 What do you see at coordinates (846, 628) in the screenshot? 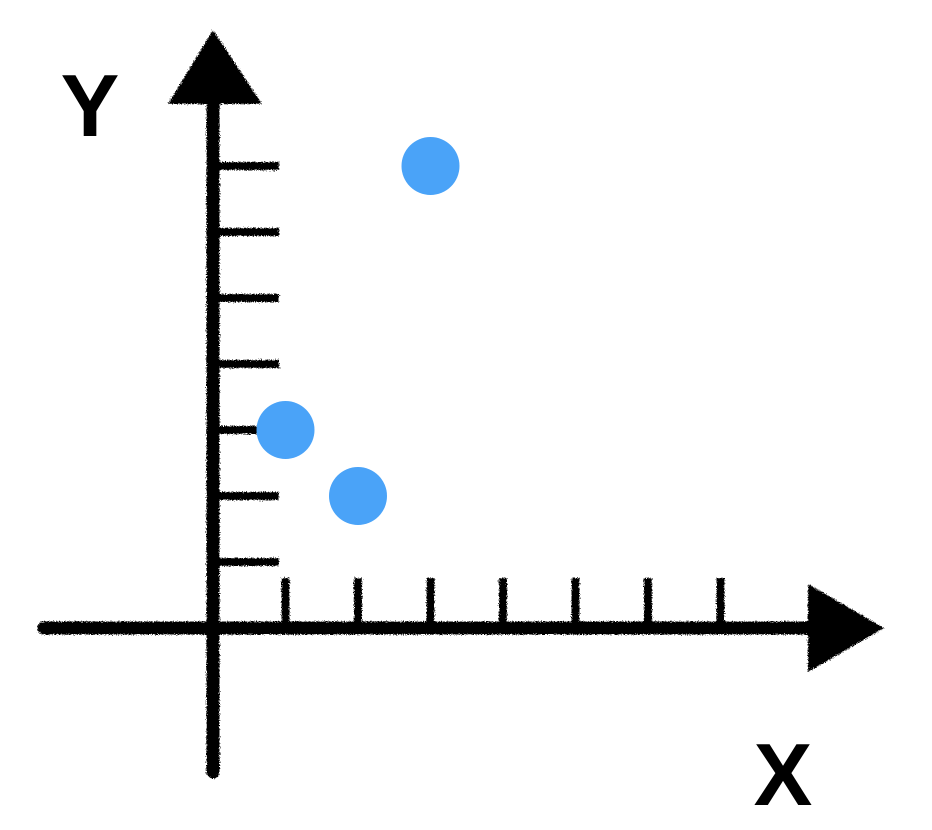
I see `x-axis-arrow` at bounding box center [846, 628].